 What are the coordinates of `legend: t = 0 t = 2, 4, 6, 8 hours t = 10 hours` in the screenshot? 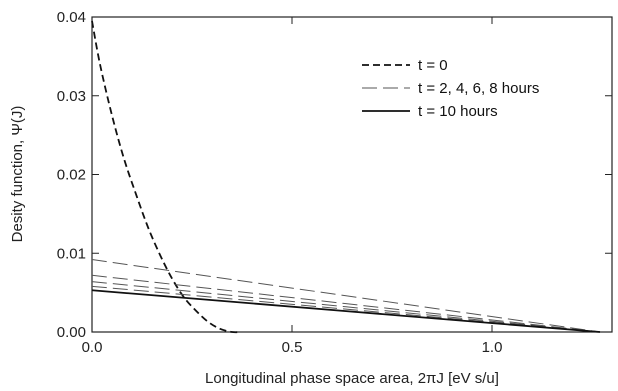 It's located at (450, 88).